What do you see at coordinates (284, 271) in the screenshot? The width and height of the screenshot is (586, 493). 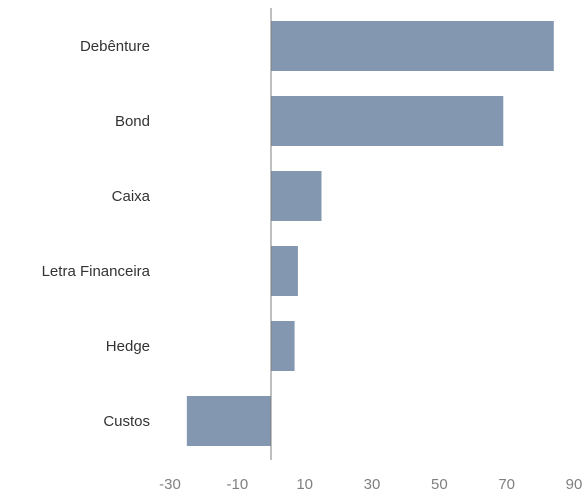 I see `bar-letra-financeira` at bounding box center [284, 271].